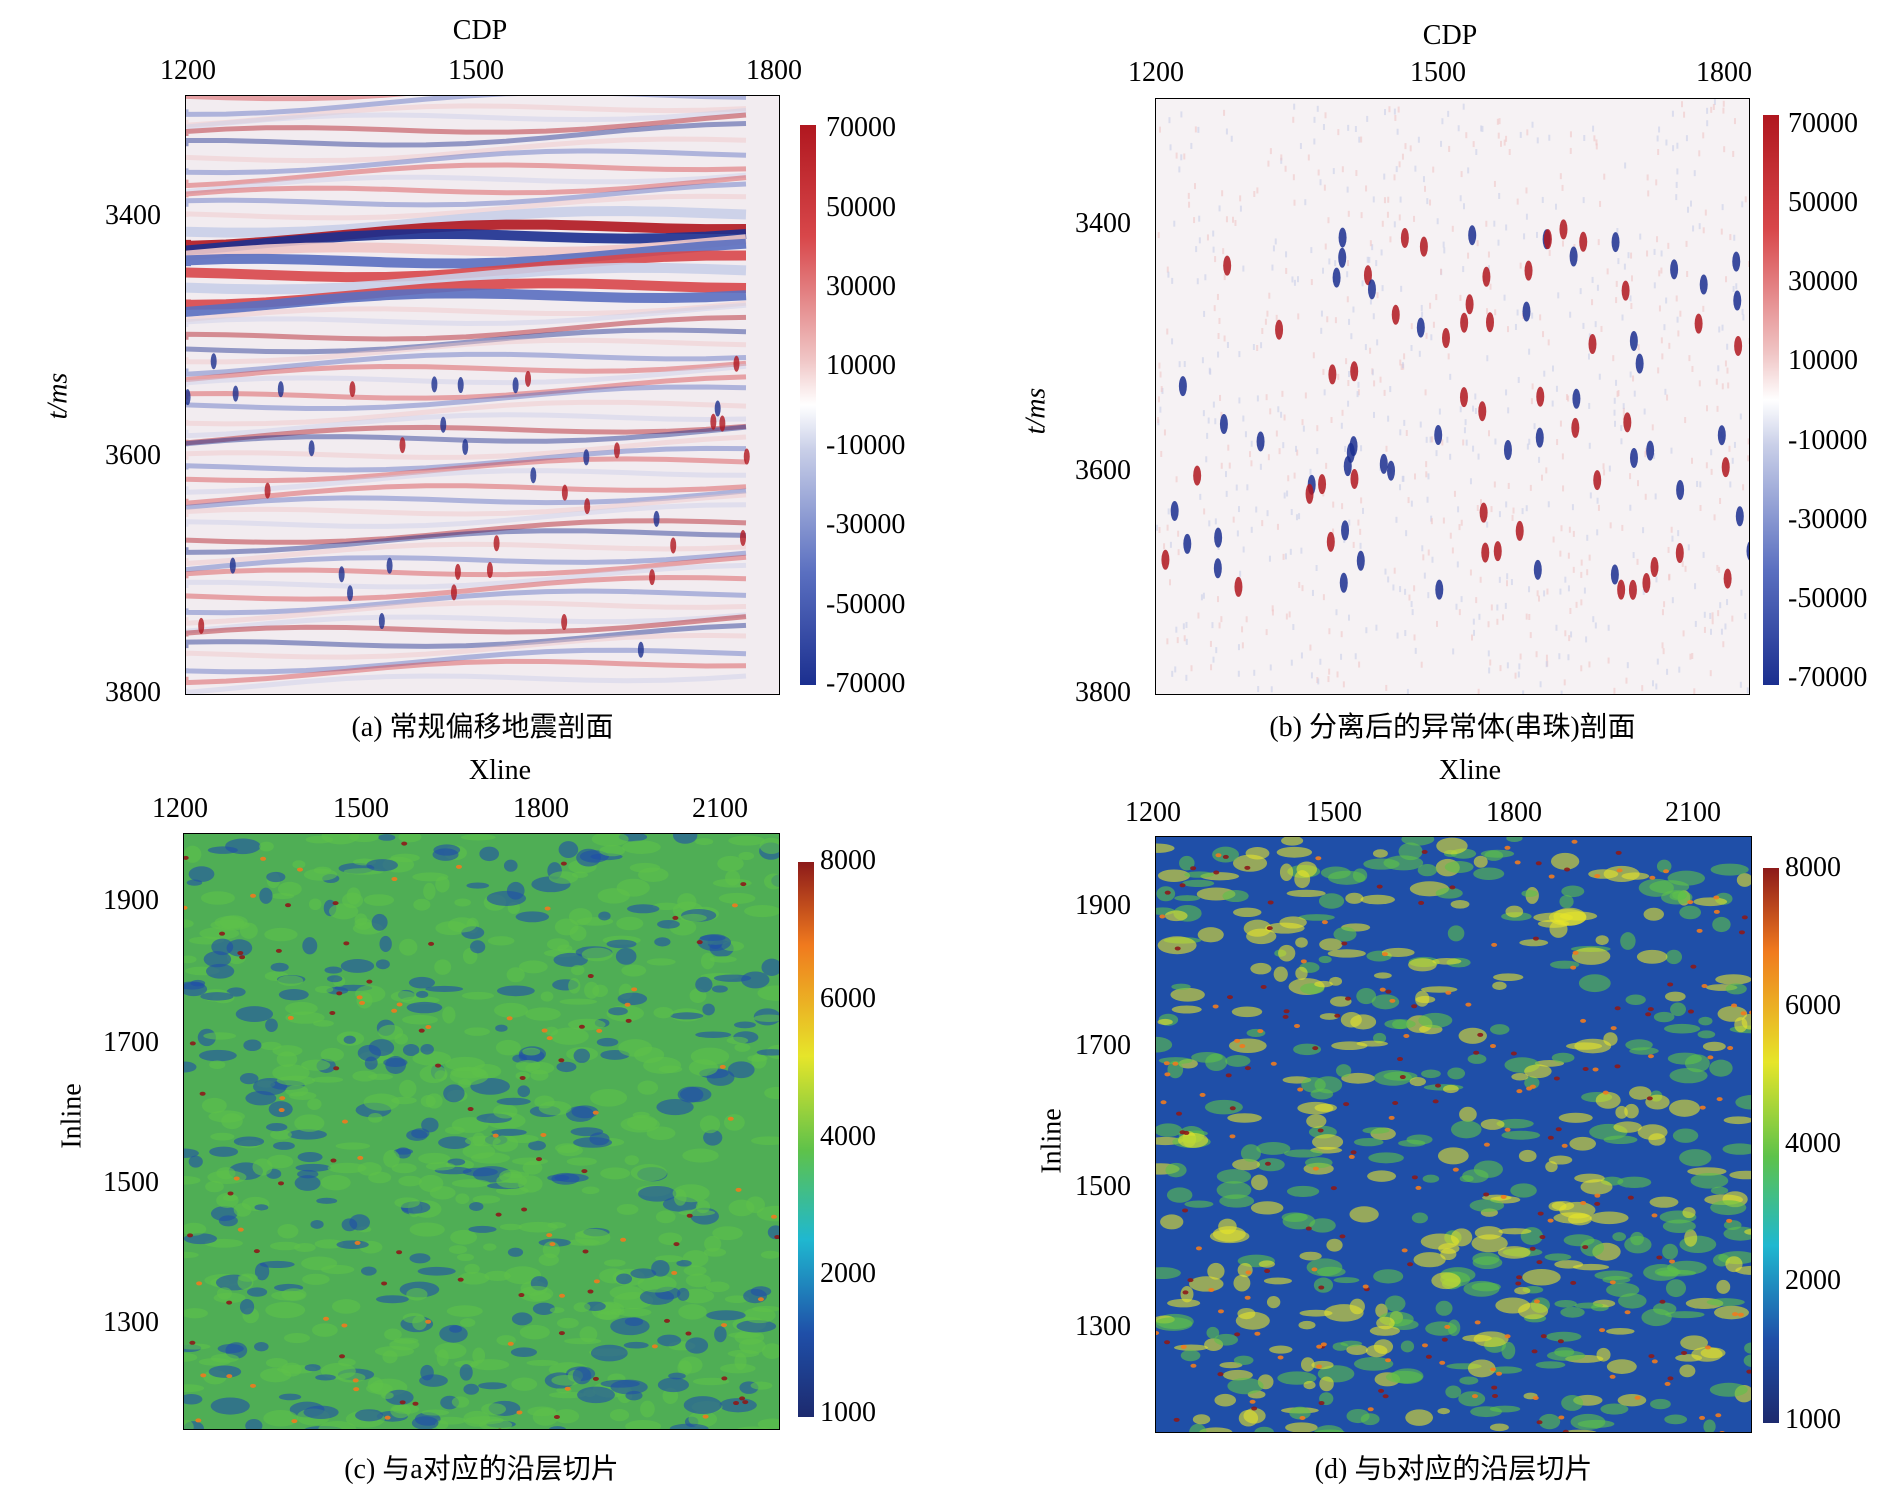 Image resolution: width=1890 pixels, height=1500 pixels. I want to click on panel-c-cbar-label-4: 1000, so click(848, 1412).